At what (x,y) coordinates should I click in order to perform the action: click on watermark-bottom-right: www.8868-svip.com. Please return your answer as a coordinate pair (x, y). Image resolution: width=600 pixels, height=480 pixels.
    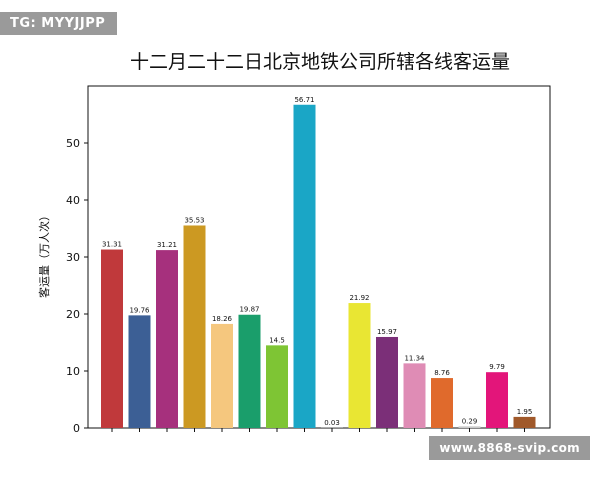
    Looking at the image, I should click on (509, 448).